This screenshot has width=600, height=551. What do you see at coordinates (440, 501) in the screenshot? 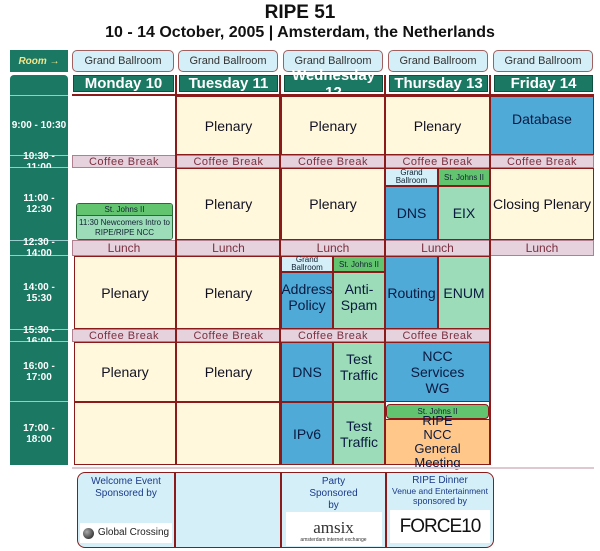
I see `sponsor-caption: sponsored by` at bounding box center [440, 501].